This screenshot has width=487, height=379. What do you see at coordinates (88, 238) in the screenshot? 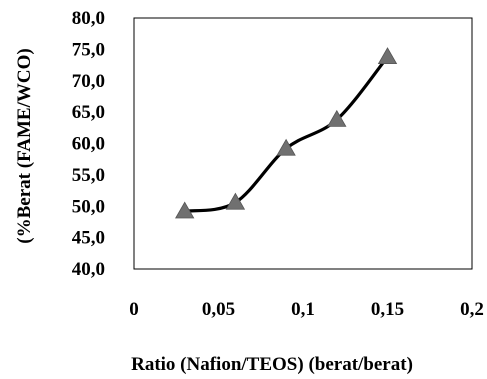
I see `y-tick-label: 45,0` at bounding box center [88, 238].